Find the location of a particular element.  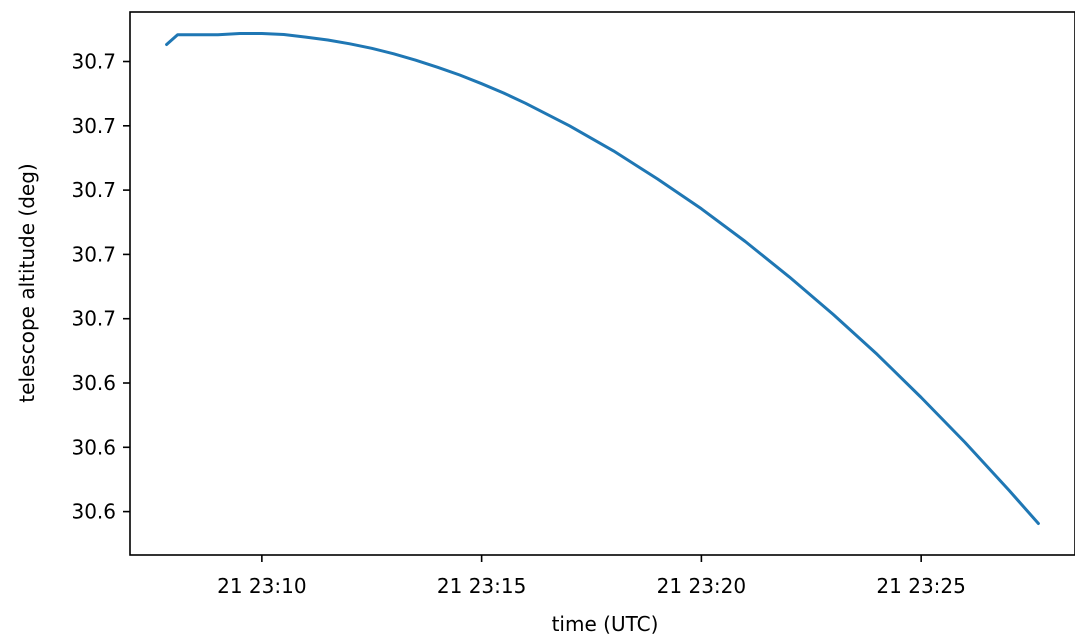

x-tick-label: 21 23:15 is located at coordinates (481, 586).